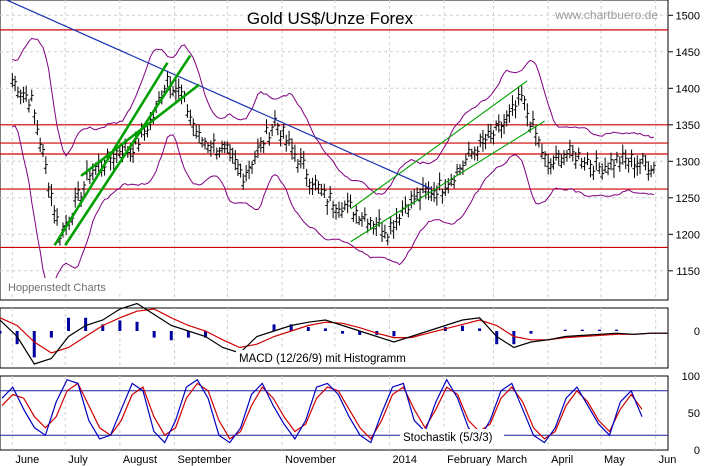  What do you see at coordinates (405, 460) in the screenshot?
I see `x-axis-label: 2014` at bounding box center [405, 460].